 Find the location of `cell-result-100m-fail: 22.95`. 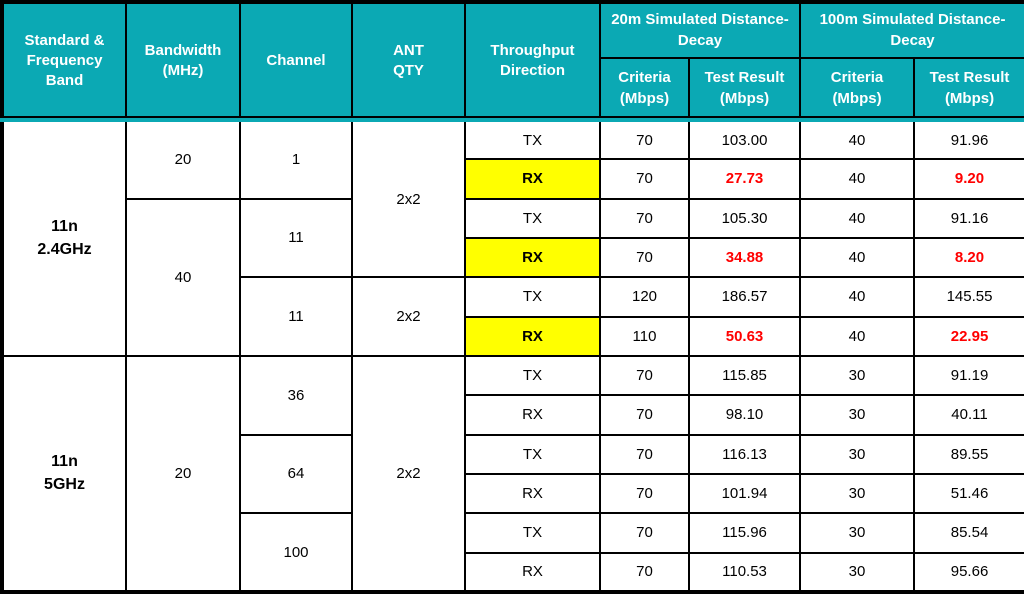

cell-result-100m-fail: 22.95 is located at coordinates (968, 336).